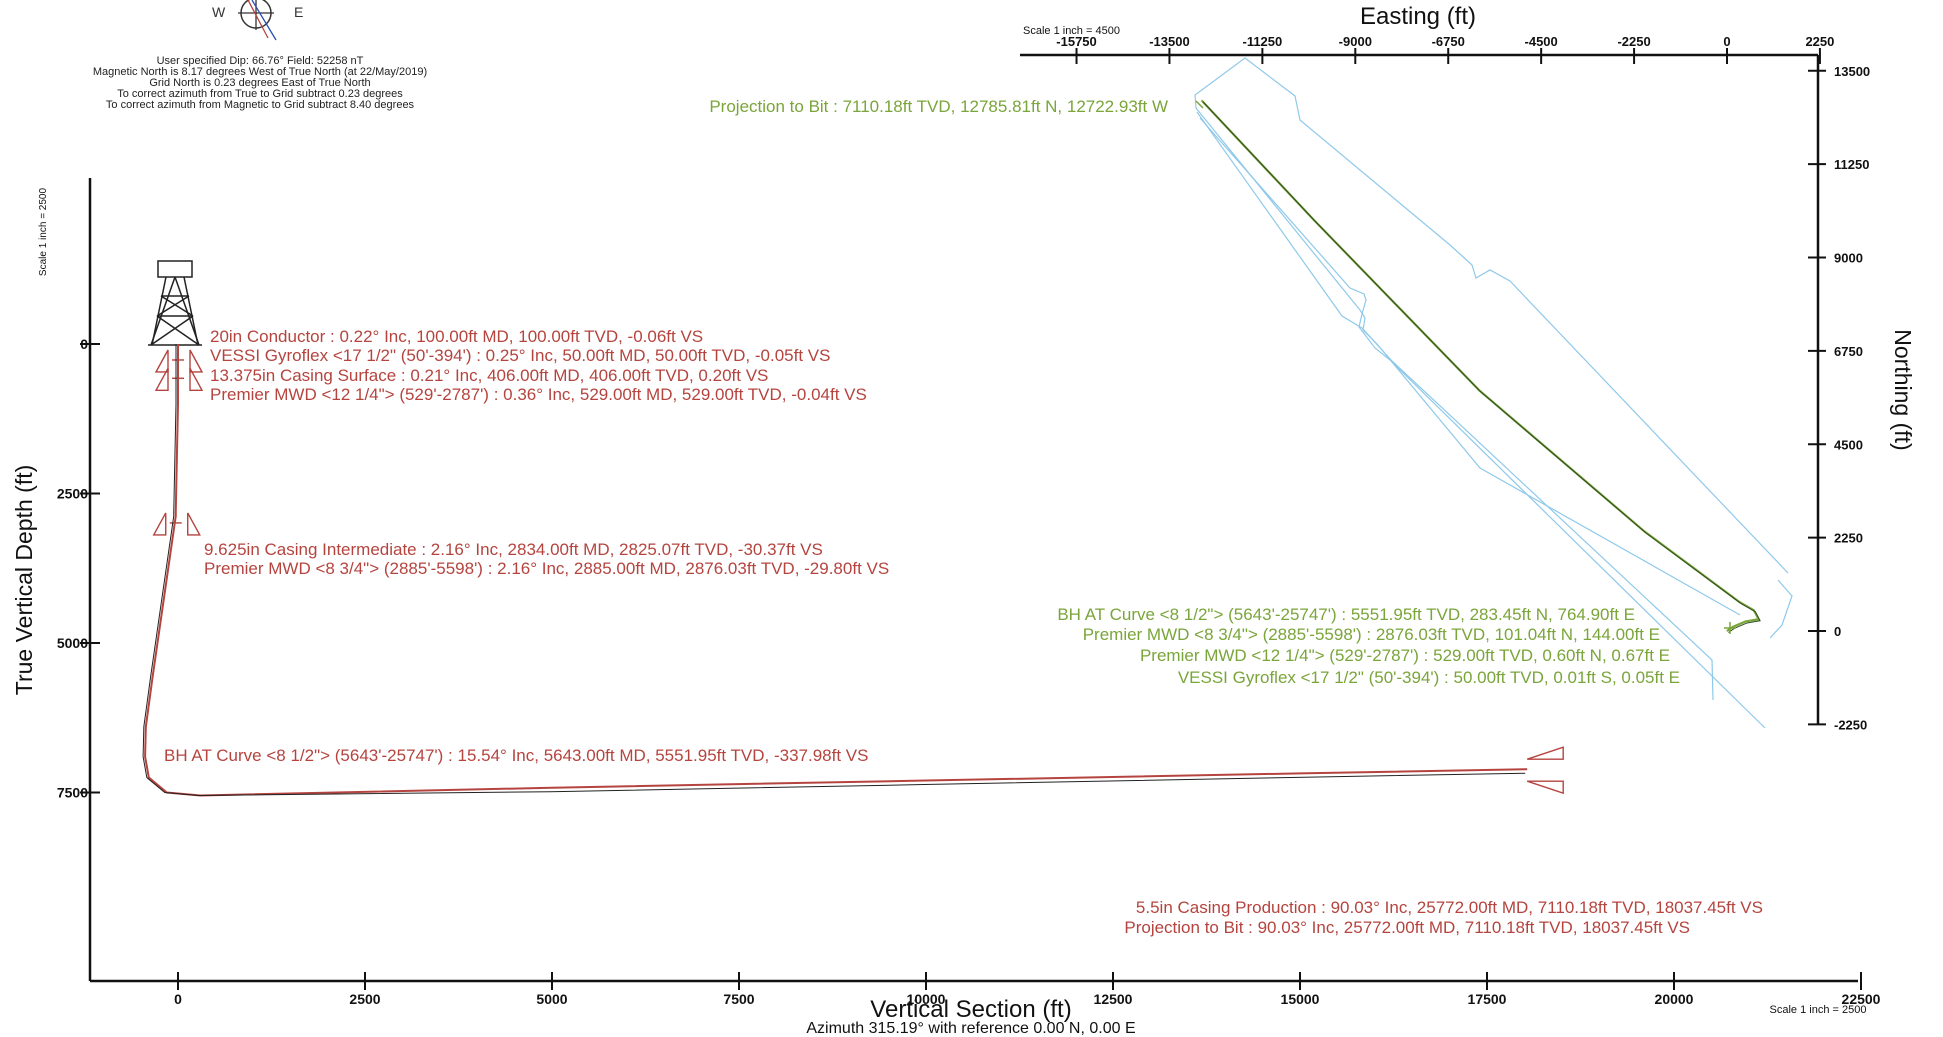  I want to click on section-x-tick-label: 2500, so click(364, 999).